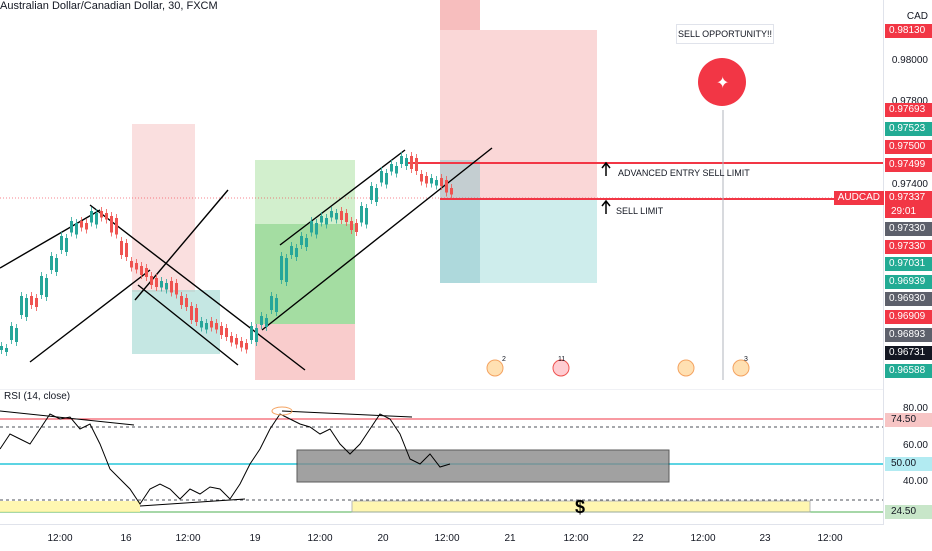 Image resolution: width=932 pixels, height=551 pixels. Describe the element at coordinates (765, 538) in the screenshot. I see `time-label: 23` at that location.